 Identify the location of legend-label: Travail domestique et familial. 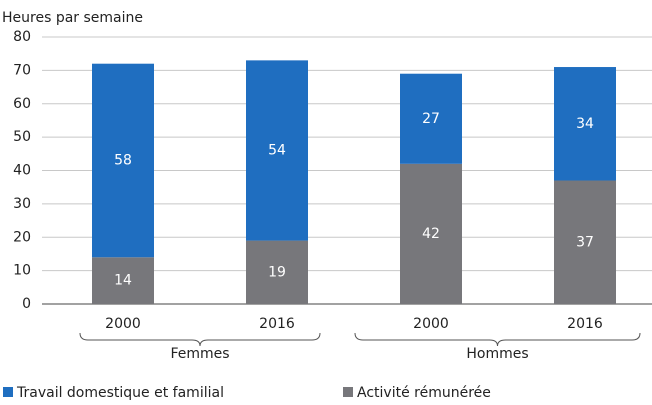
(120, 393).